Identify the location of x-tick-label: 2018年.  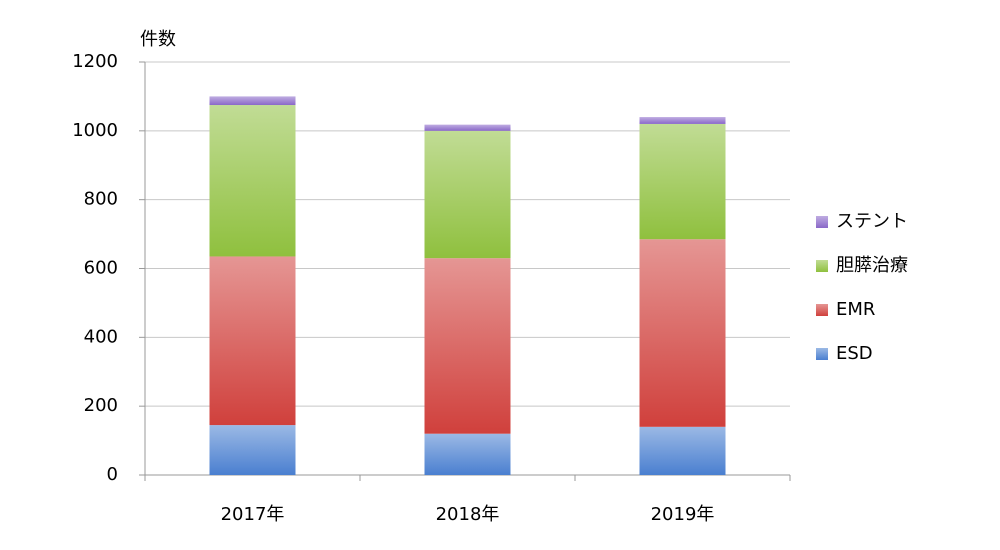
(468, 514).